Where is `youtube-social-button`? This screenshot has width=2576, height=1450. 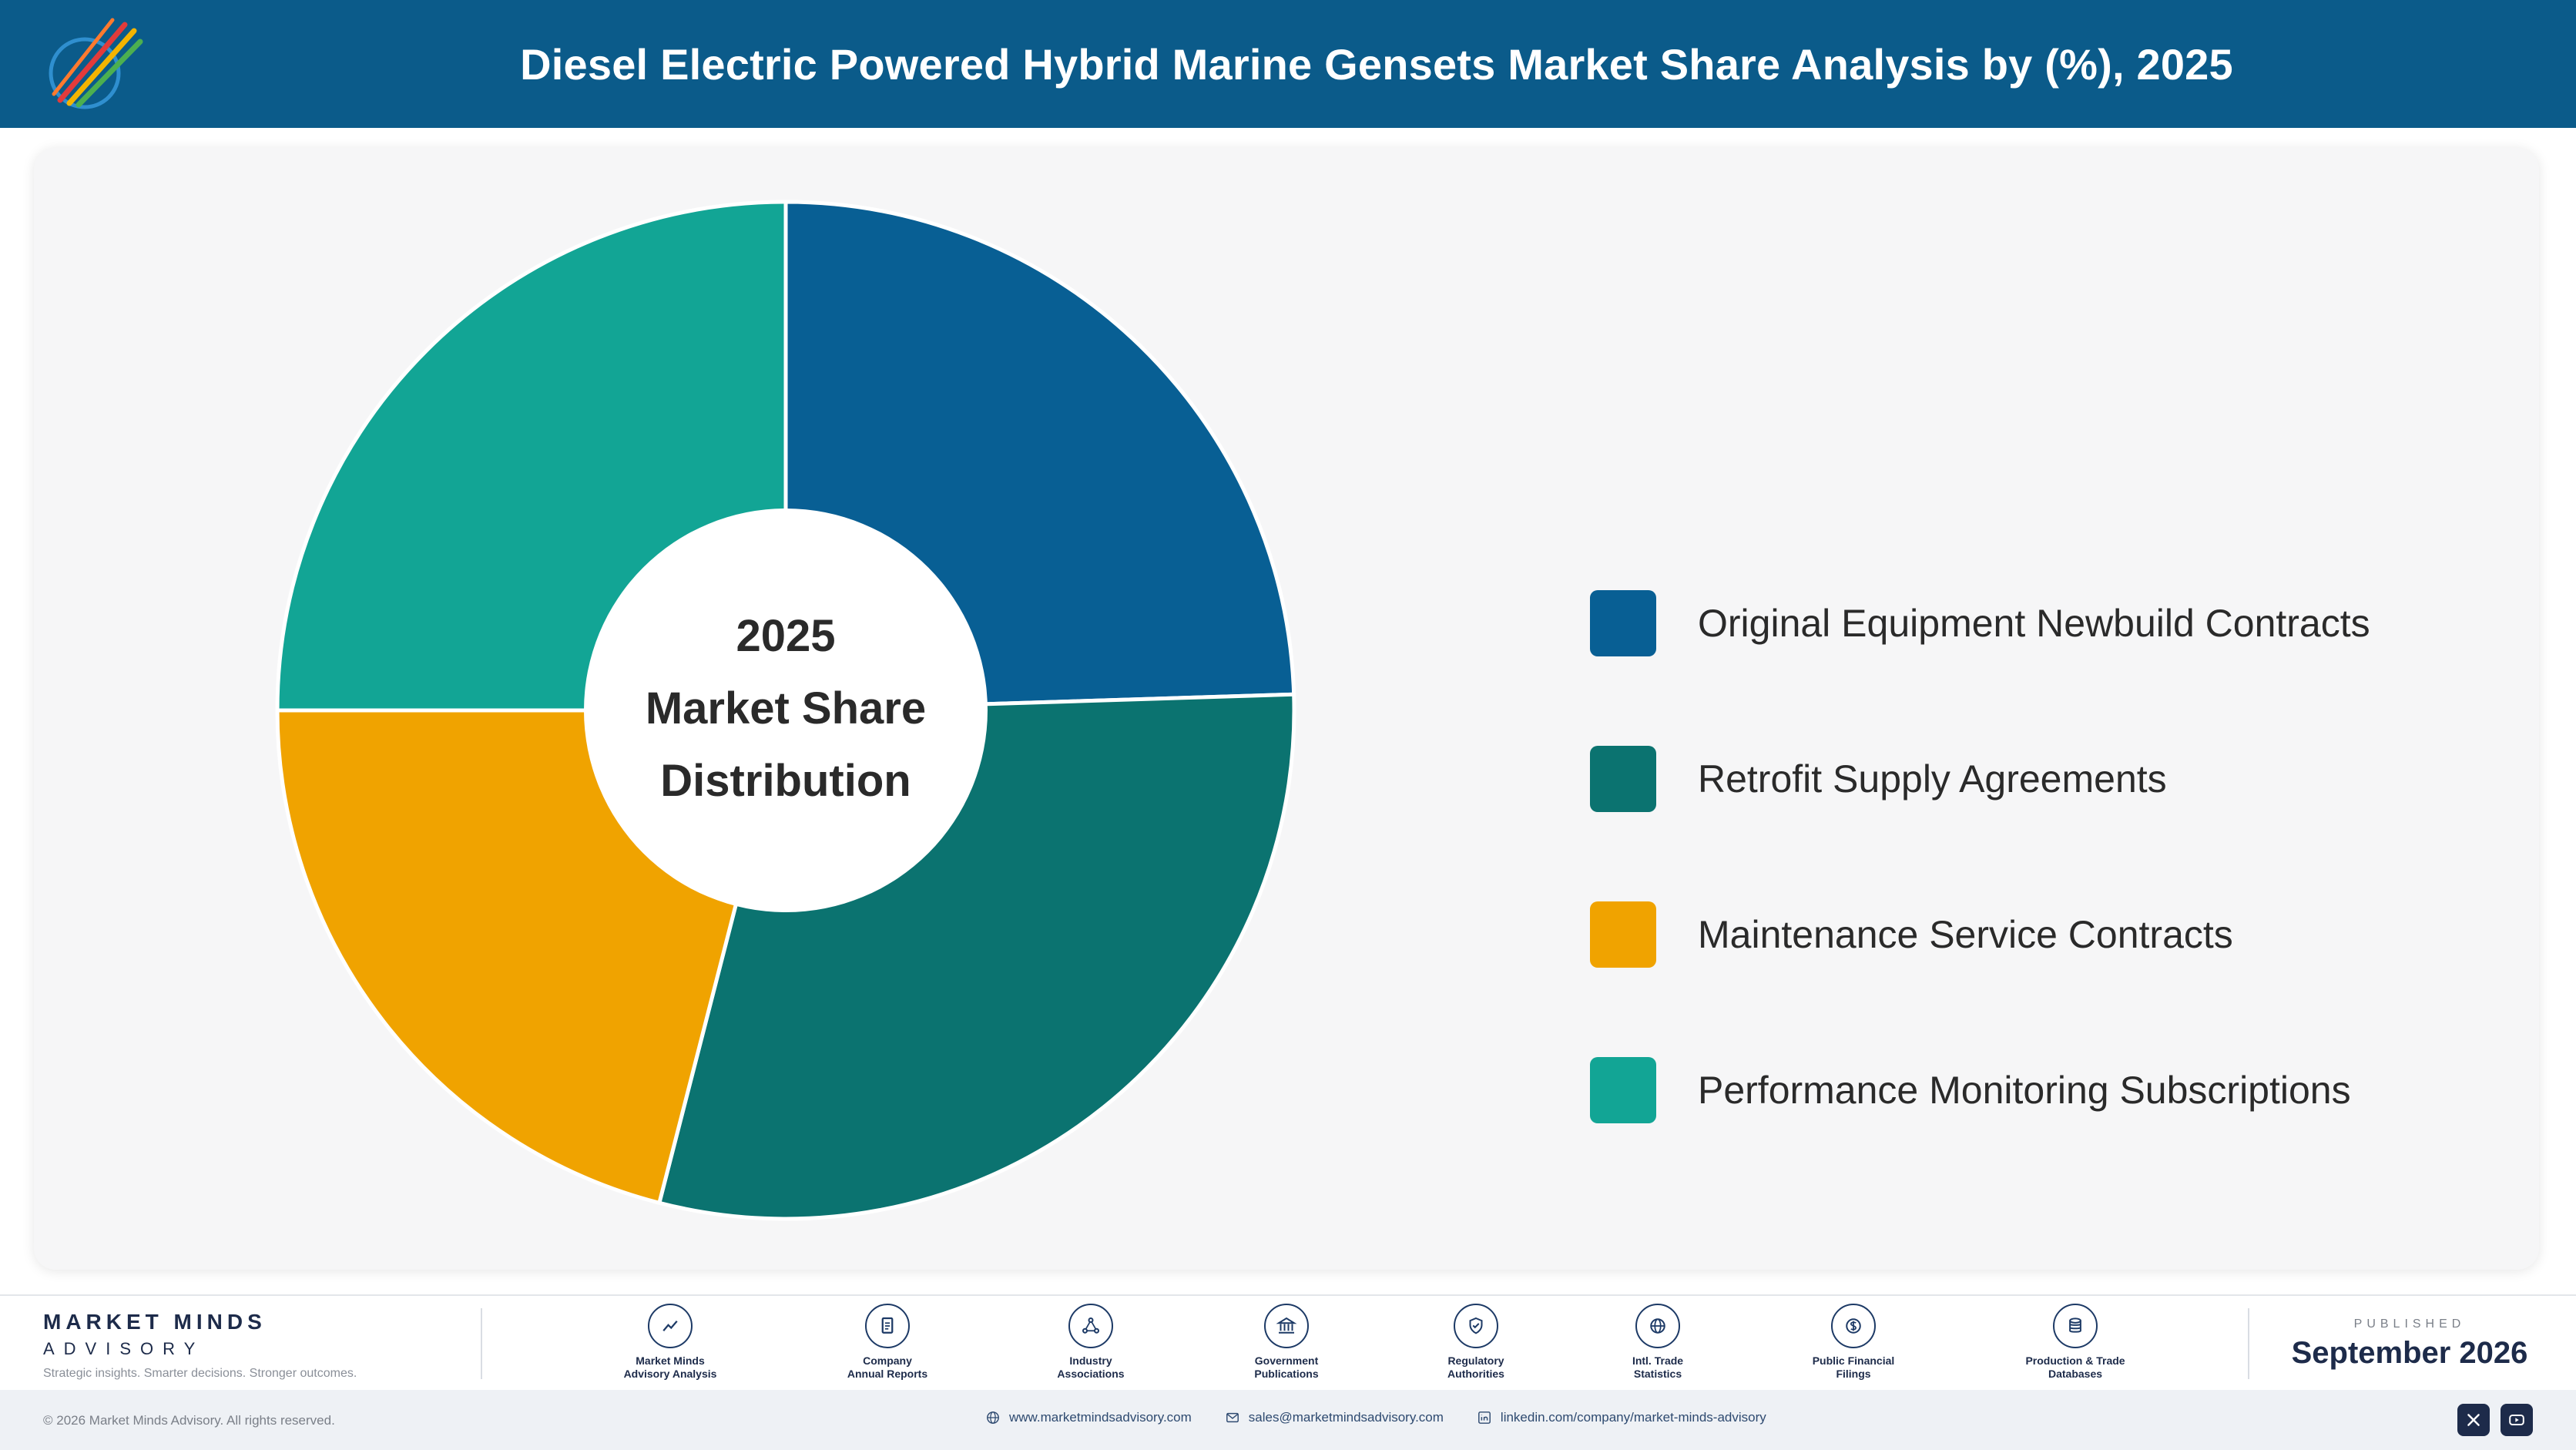
youtube-social-button is located at coordinates (2517, 1420).